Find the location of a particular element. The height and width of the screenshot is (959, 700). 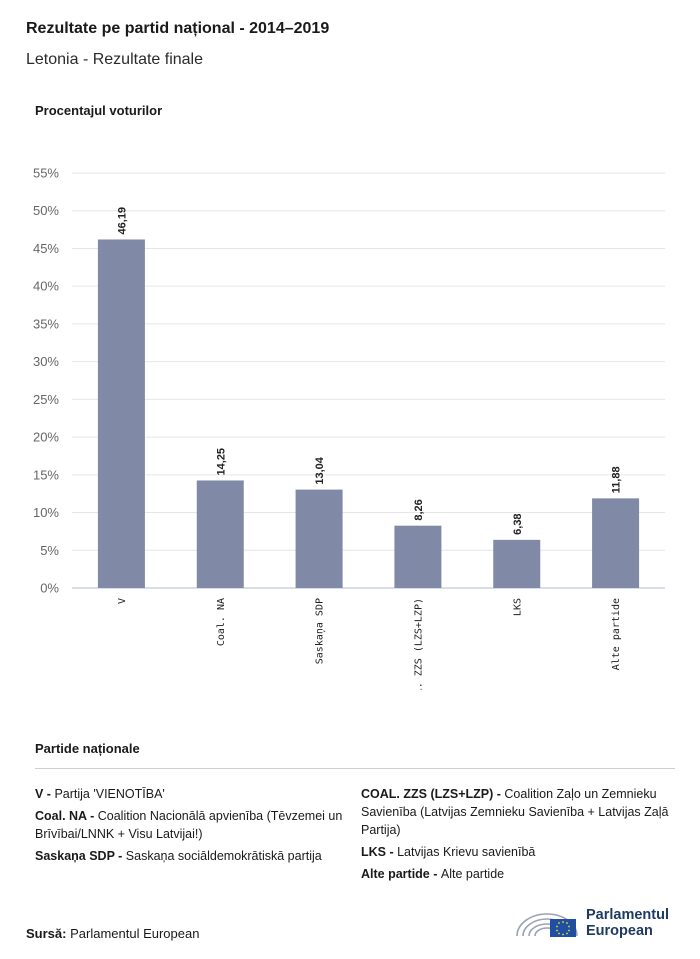

logo-line-2: European is located at coordinates (619, 931).